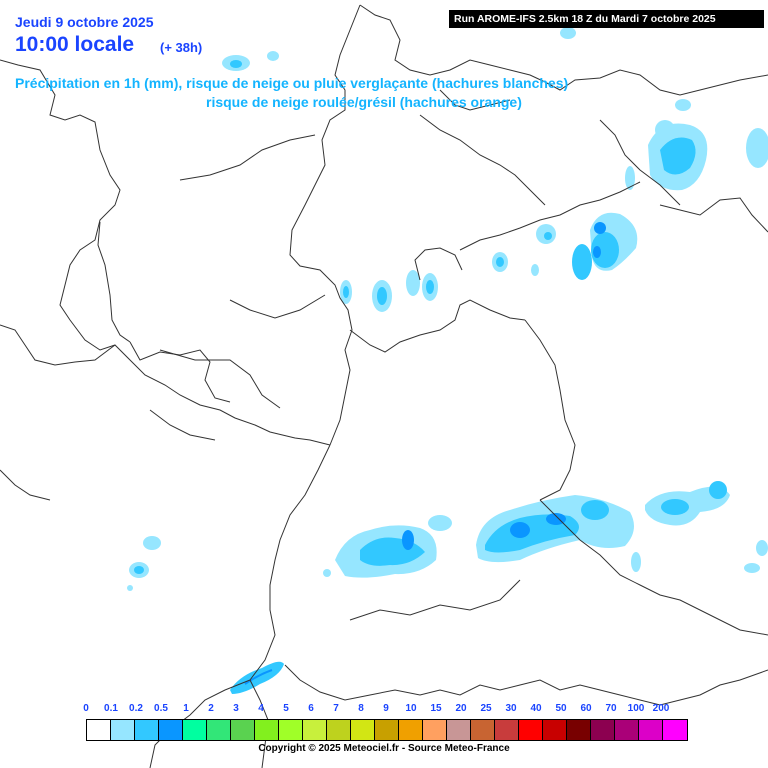 This screenshot has height=768, width=768. I want to click on legend-tick-label: 40, so click(536, 708).